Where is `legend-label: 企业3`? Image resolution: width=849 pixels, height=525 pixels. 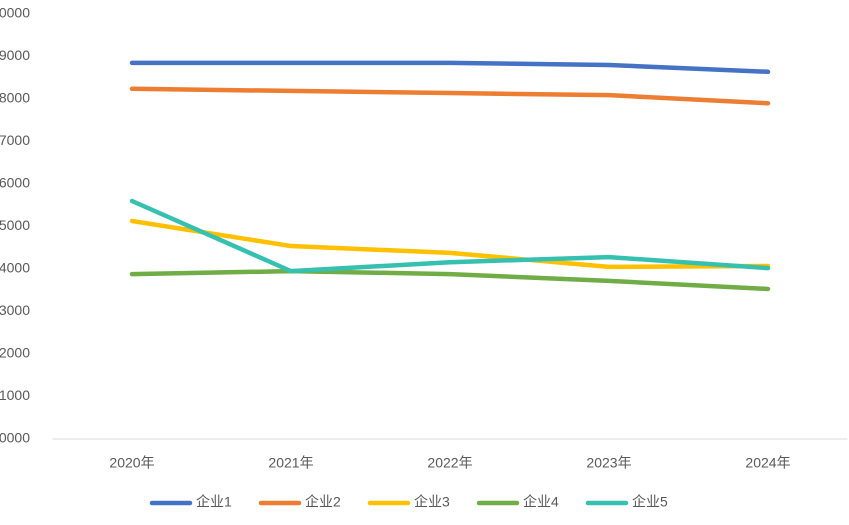
legend-label: 企业3 is located at coordinates (432, 502).